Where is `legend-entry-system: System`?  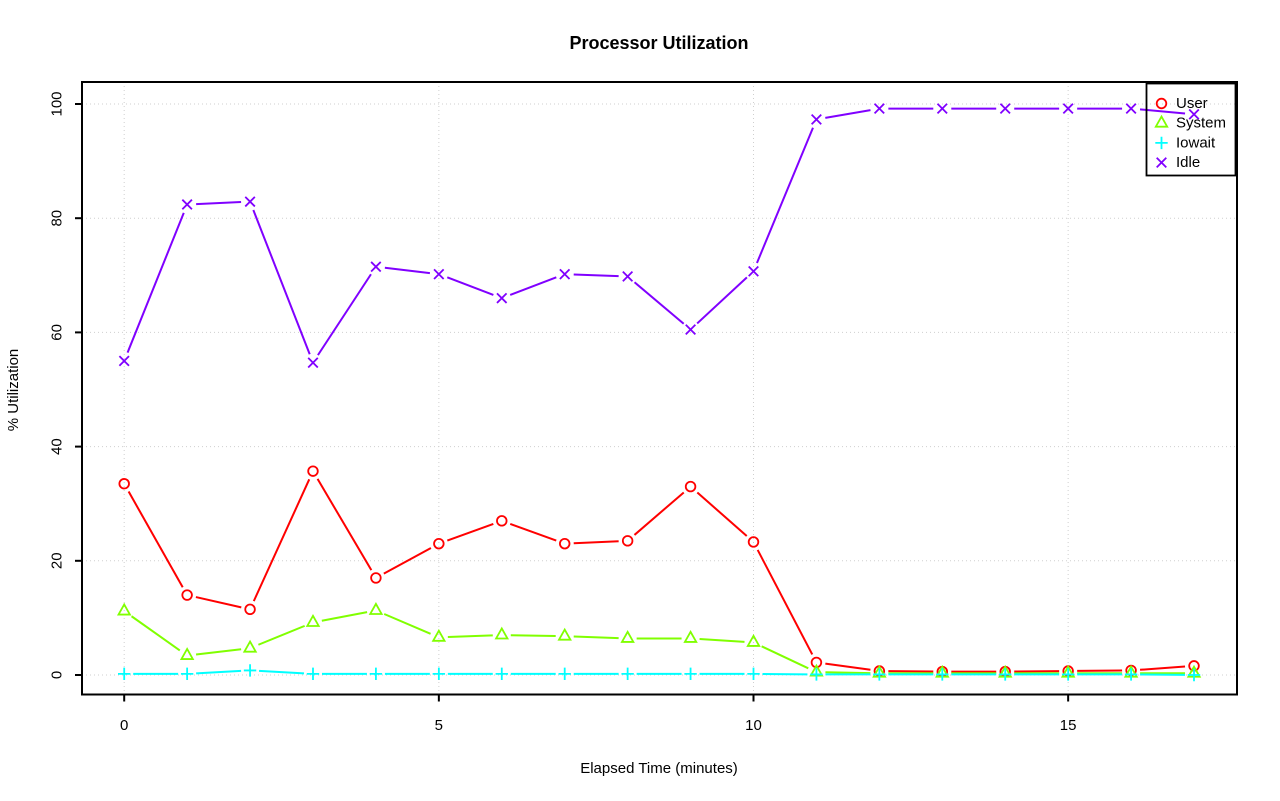
legend-entry-system: System is located at coordinates (1190, 123).